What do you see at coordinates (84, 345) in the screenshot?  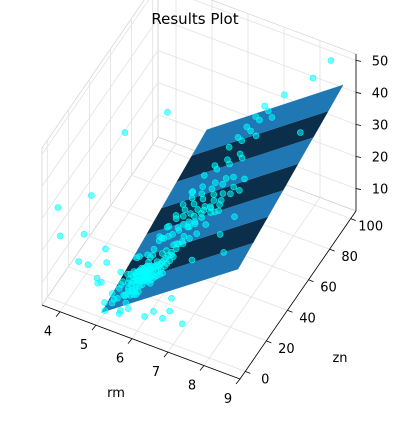 I see `x-tick-label: 5` at bounding box center [84, 345].